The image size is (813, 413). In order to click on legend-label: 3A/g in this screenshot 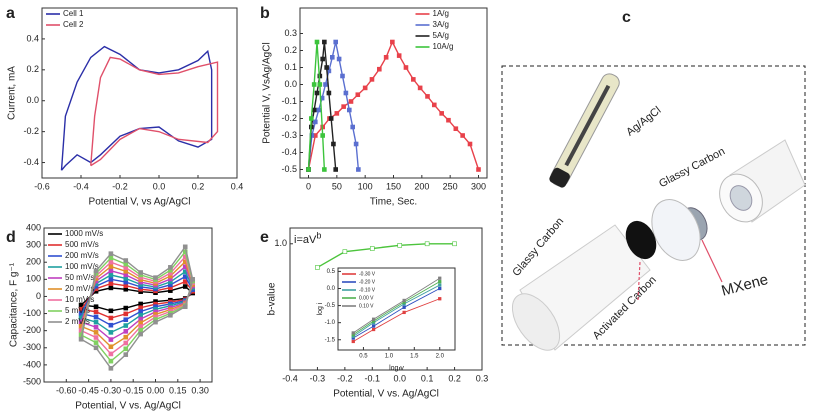, I will do `click(441, 24)`.